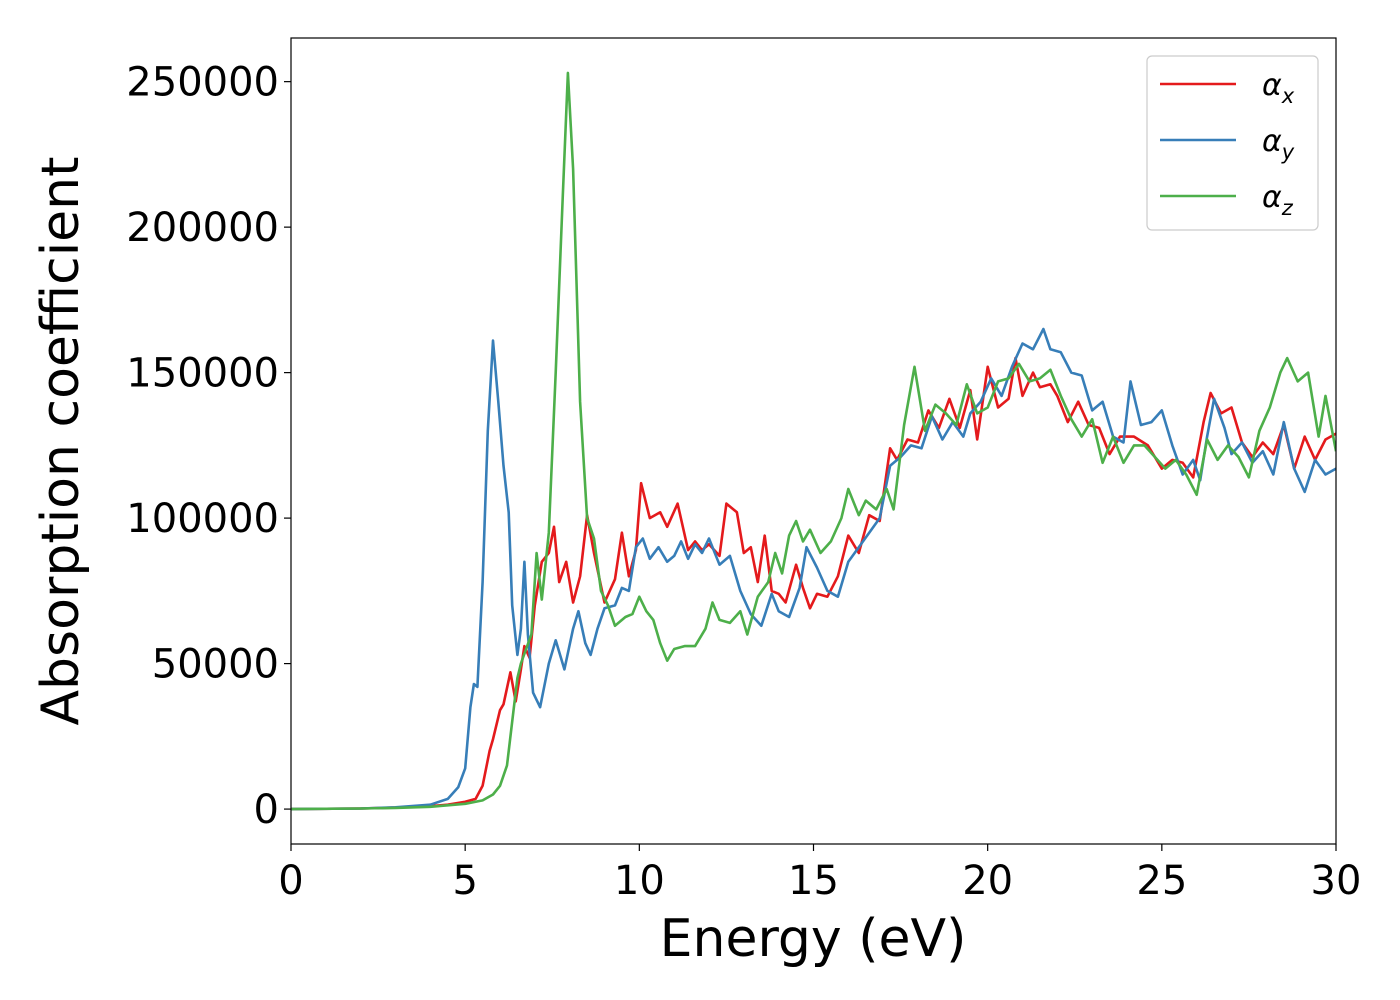 The height and width of the screenshot is (1000, 1400). What do you see at coordinates (61, 440) in the screenshot?
I see `y-axis-title: Absorption coefficient` at bounding box center [61, 440].